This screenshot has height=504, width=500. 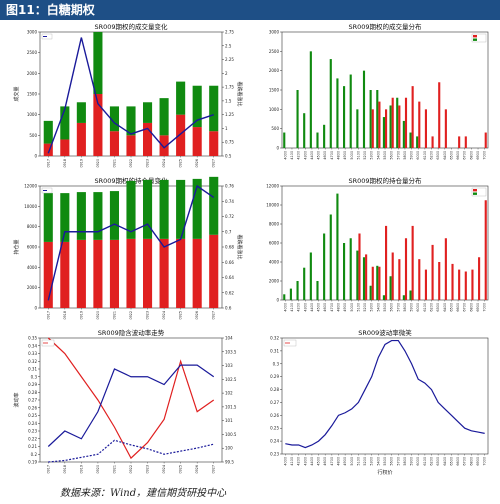 I want to click on x-tick-label: 5900, so click(x=412, y=155).